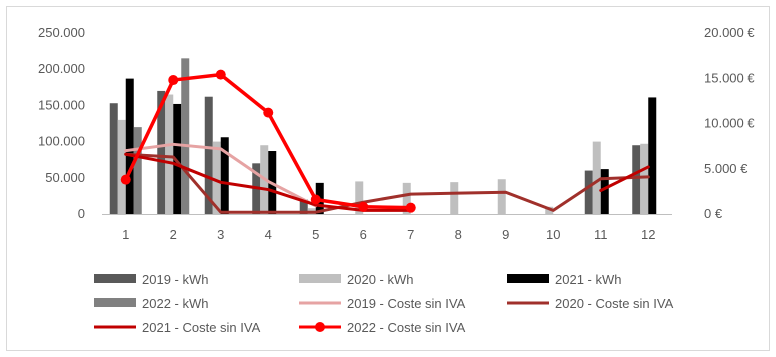 The width and height of the screenshot is (776, 357). I want to click on legend-label: 2021 - Coste sin IVA, so click(201, 327).